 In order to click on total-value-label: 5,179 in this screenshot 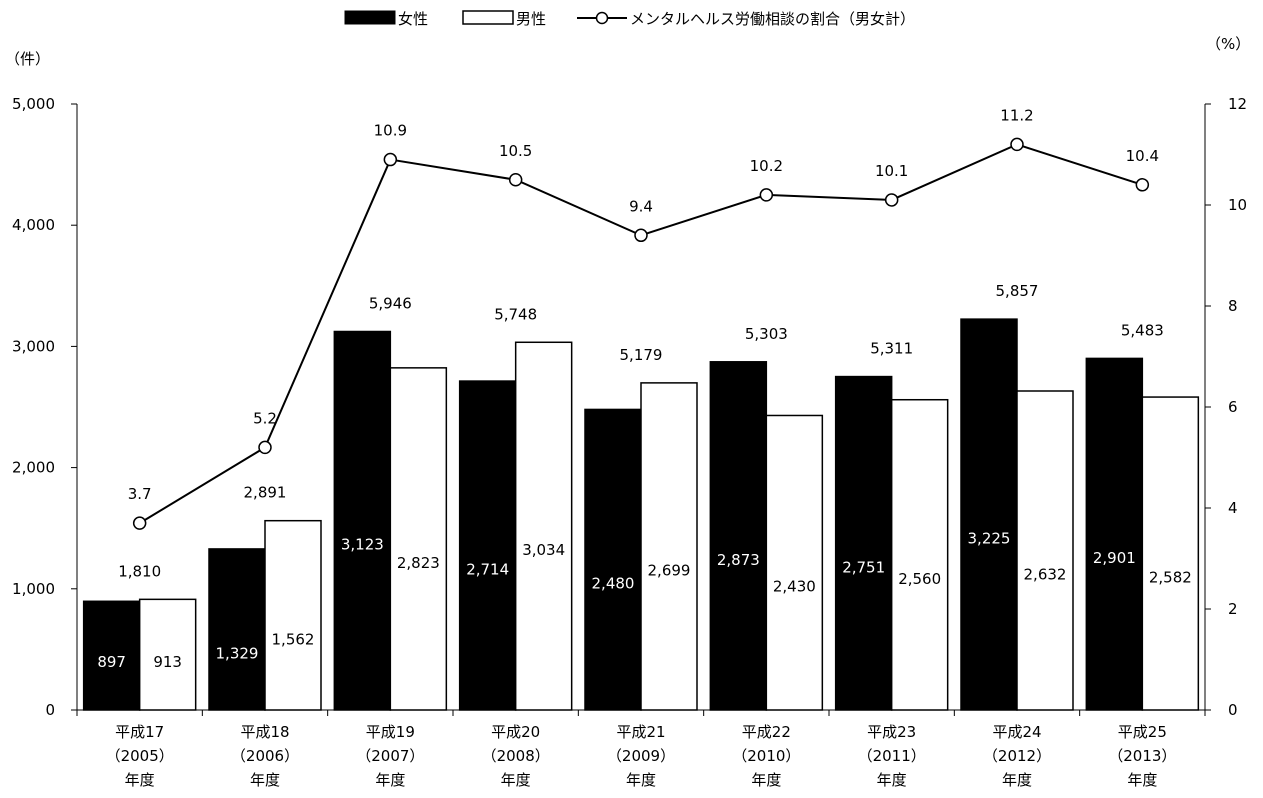, I will do `click(641, 355)`.